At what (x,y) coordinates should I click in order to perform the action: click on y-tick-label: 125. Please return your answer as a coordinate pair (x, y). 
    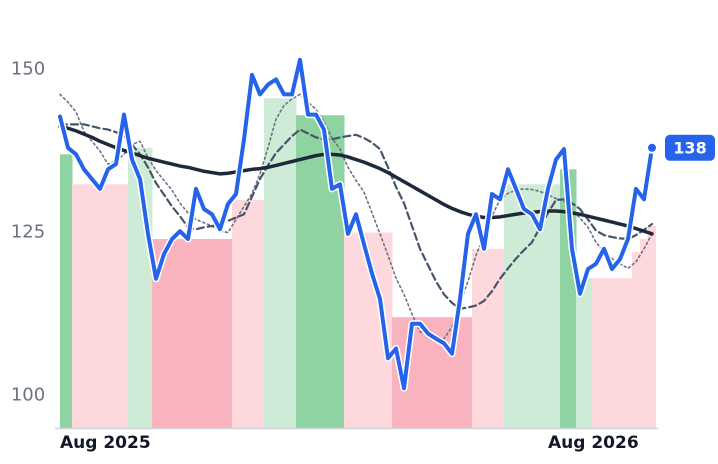
    Looking at the image, I should click on (28, 232).